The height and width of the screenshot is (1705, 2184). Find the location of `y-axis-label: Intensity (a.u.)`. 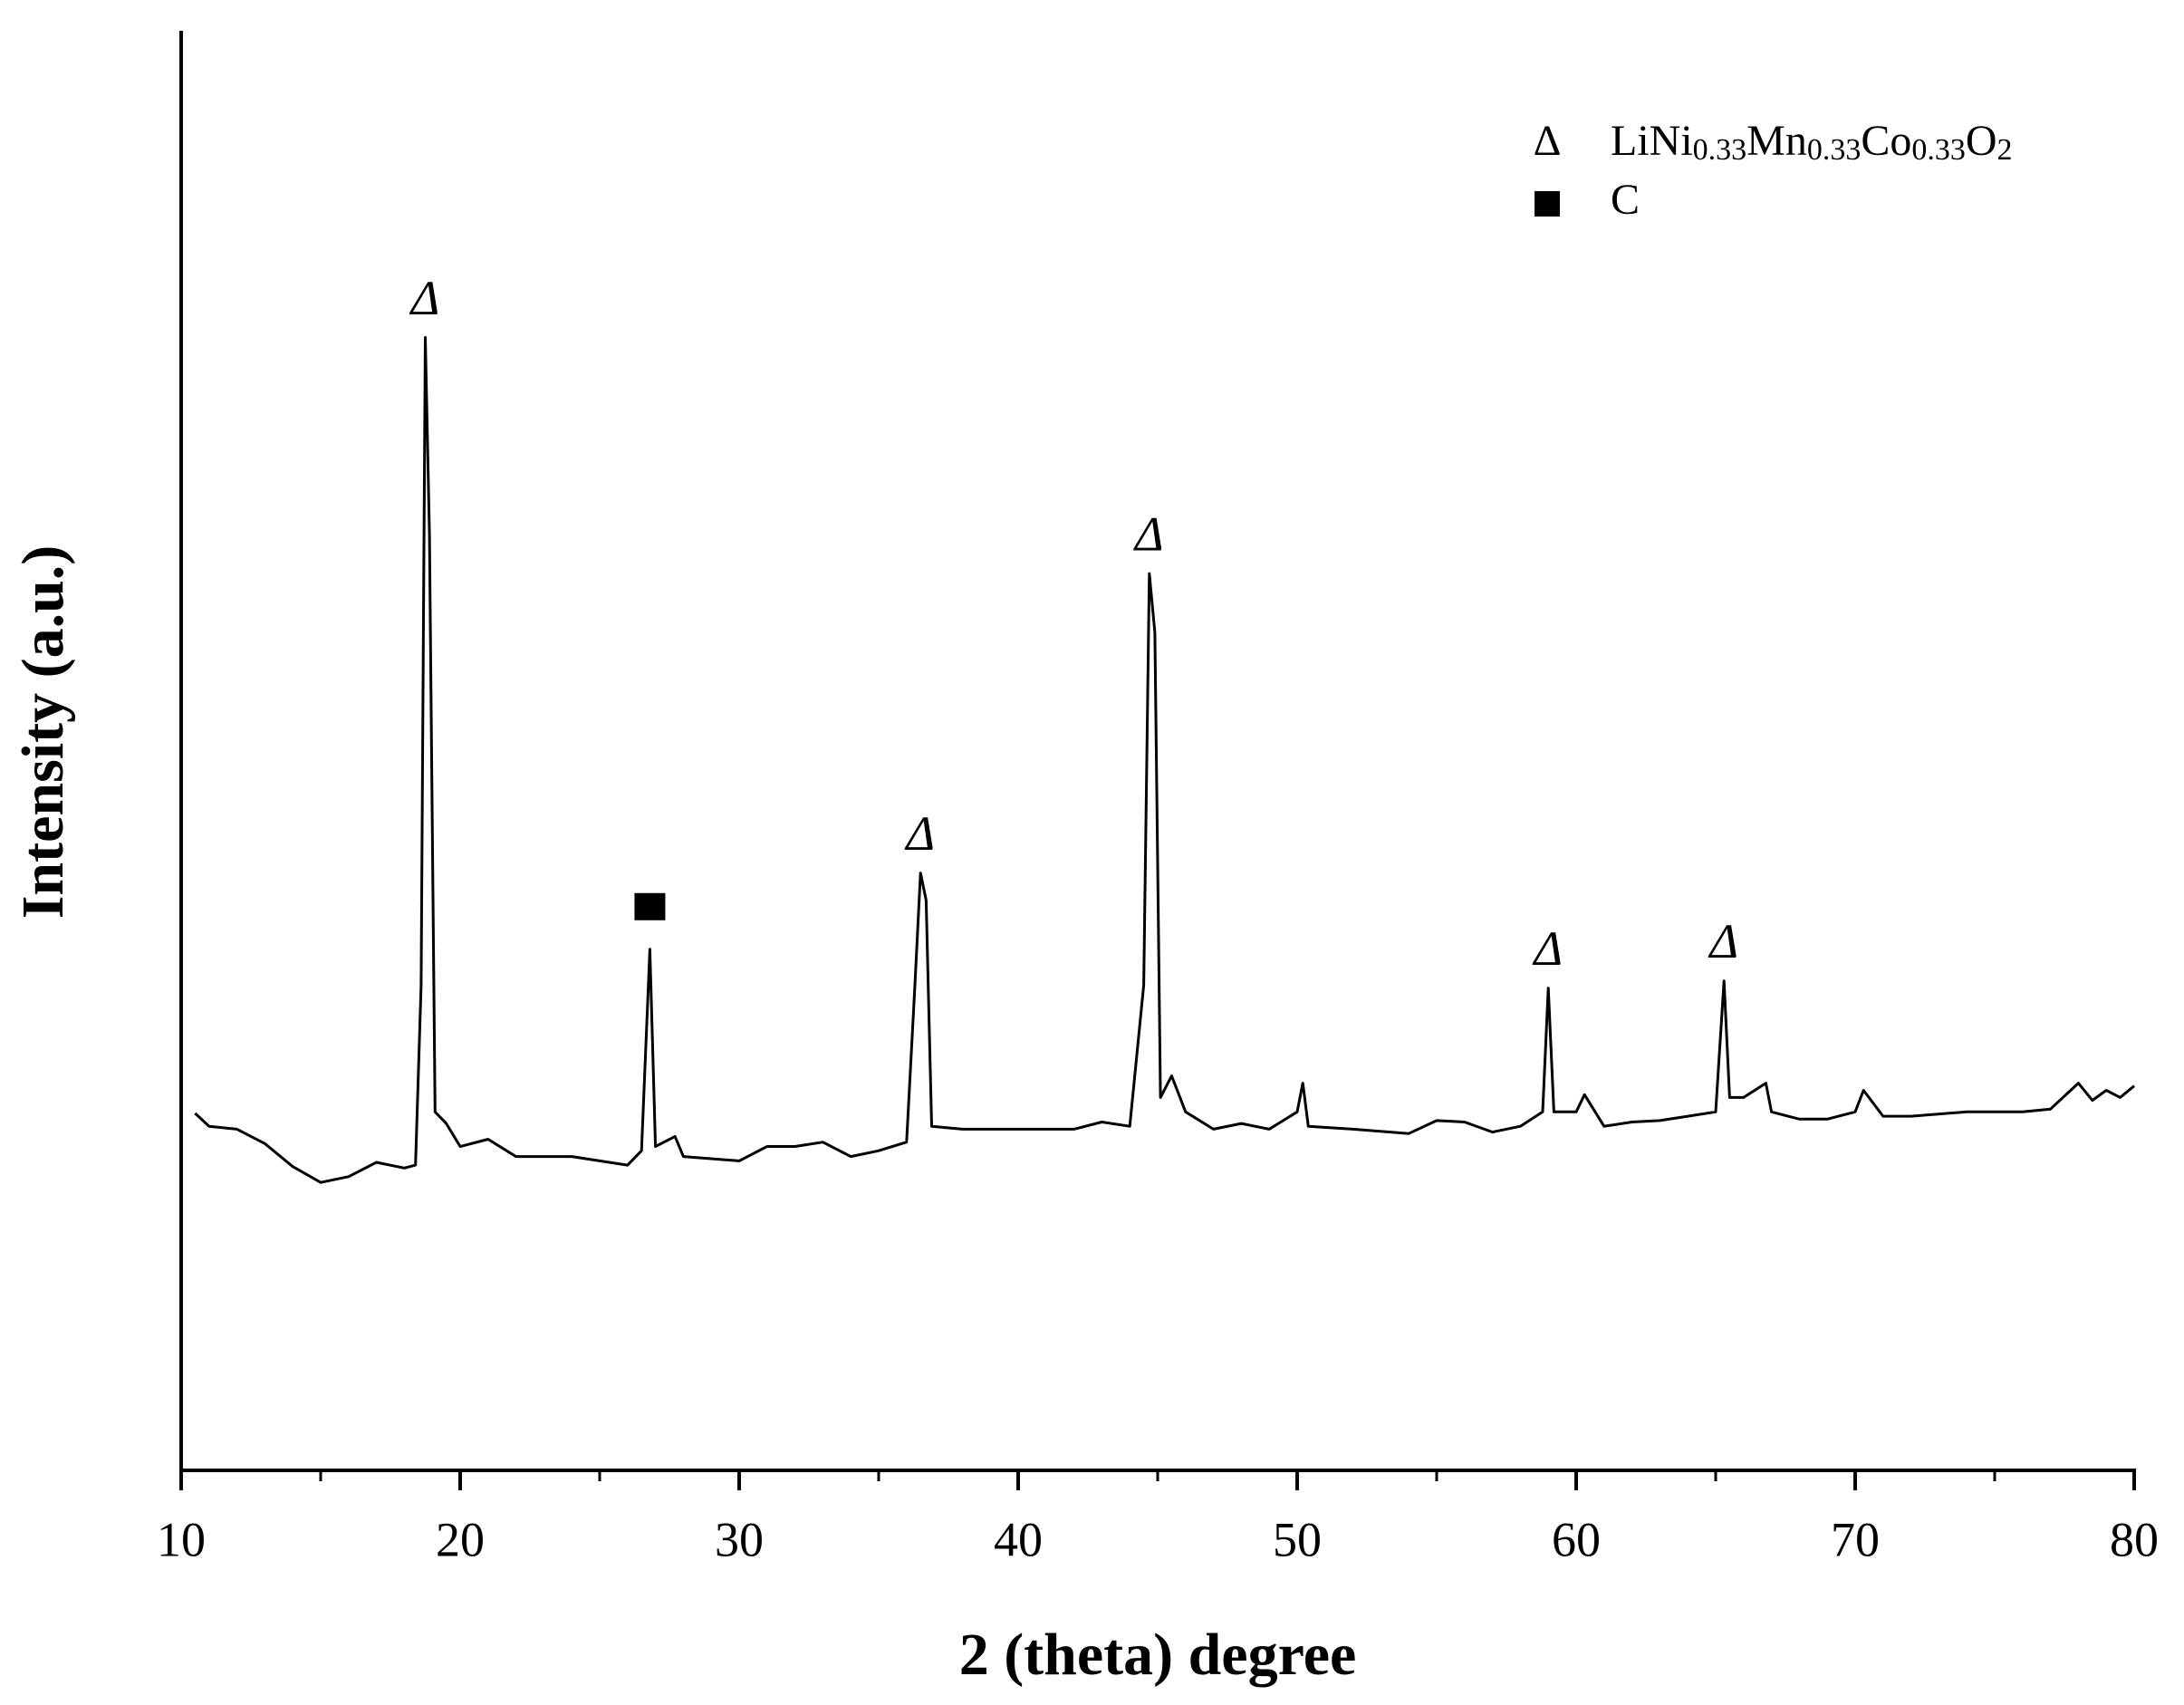

y-axis-label: Intensity (a.u.) is located at coordinates (43, 732).